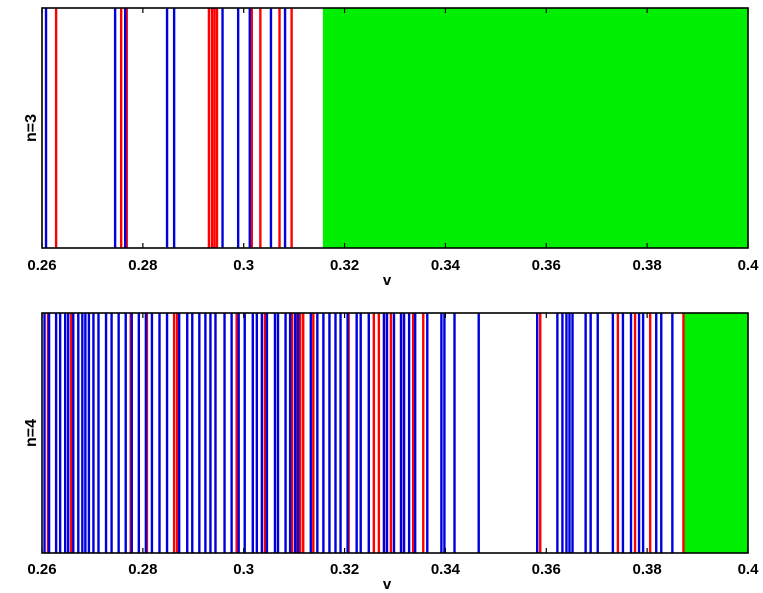 The width and height of the screenshot is (763, 593). I want to click on y-axis-label: n=4, so click(31, 433).